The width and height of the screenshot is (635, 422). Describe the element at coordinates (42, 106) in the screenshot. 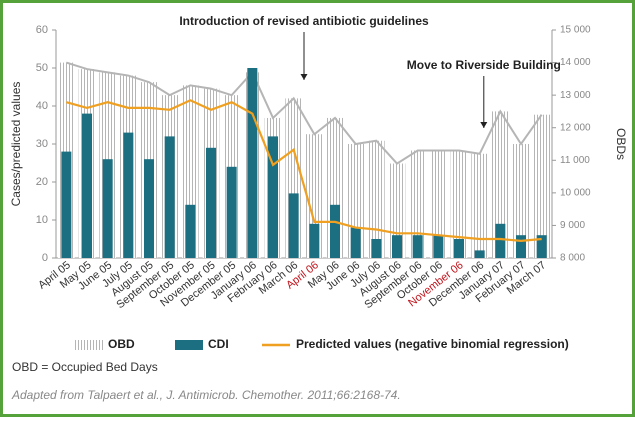

I see `y-tick-label: 40` at that location.